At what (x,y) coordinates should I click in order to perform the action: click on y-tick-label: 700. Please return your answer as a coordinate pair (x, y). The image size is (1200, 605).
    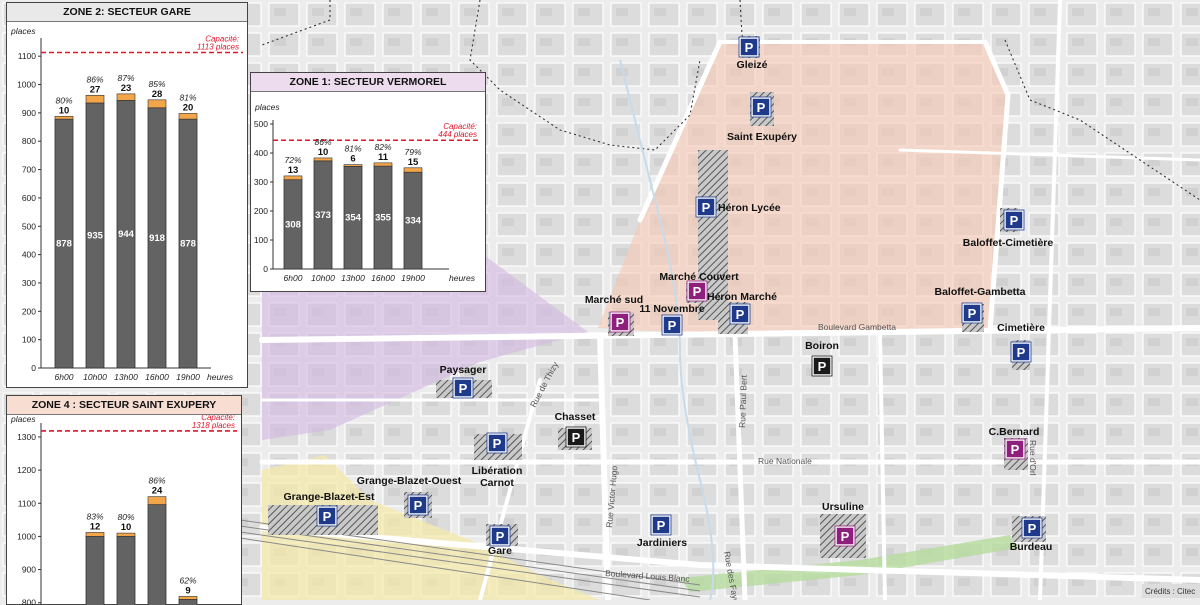
    Looking at the image, I should click on (29, 170).